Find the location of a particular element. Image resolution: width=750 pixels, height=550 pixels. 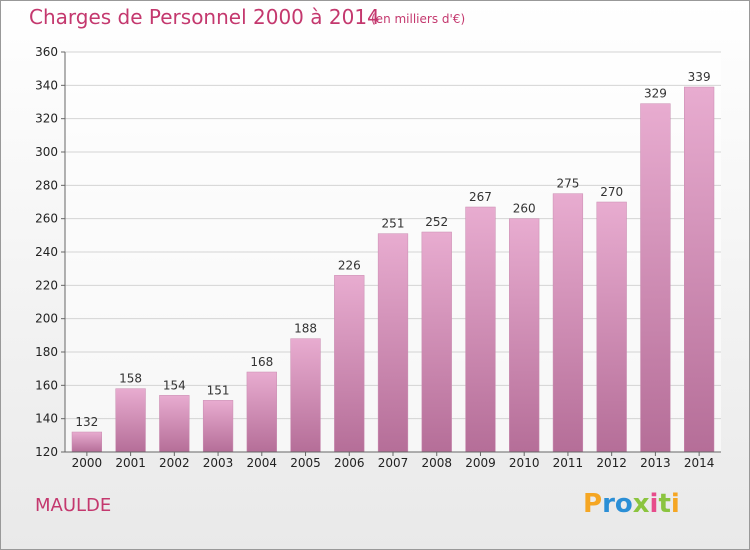

x-tick-label: 2013 is located at coordinates (655, 463).